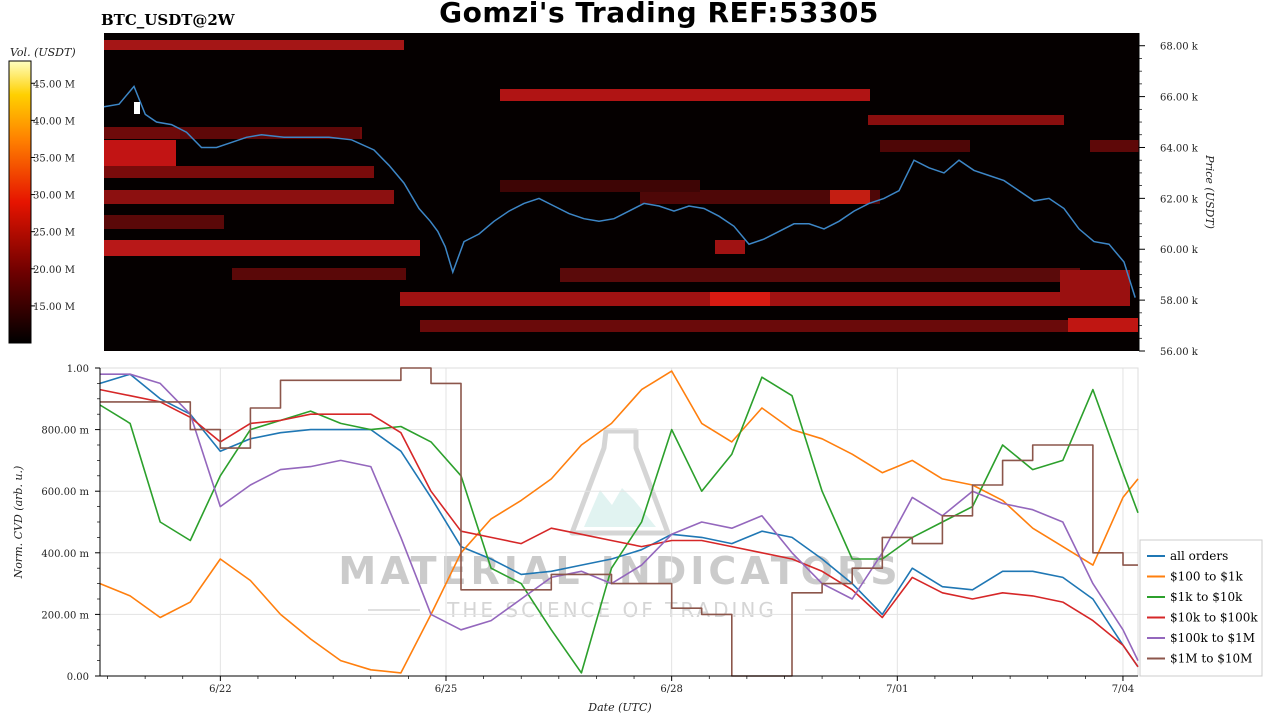 Image resolution: width=1280 pixels, height=720 pixels. I want to click on cvd-y-tick-label: 0.00, so click(78, 677).